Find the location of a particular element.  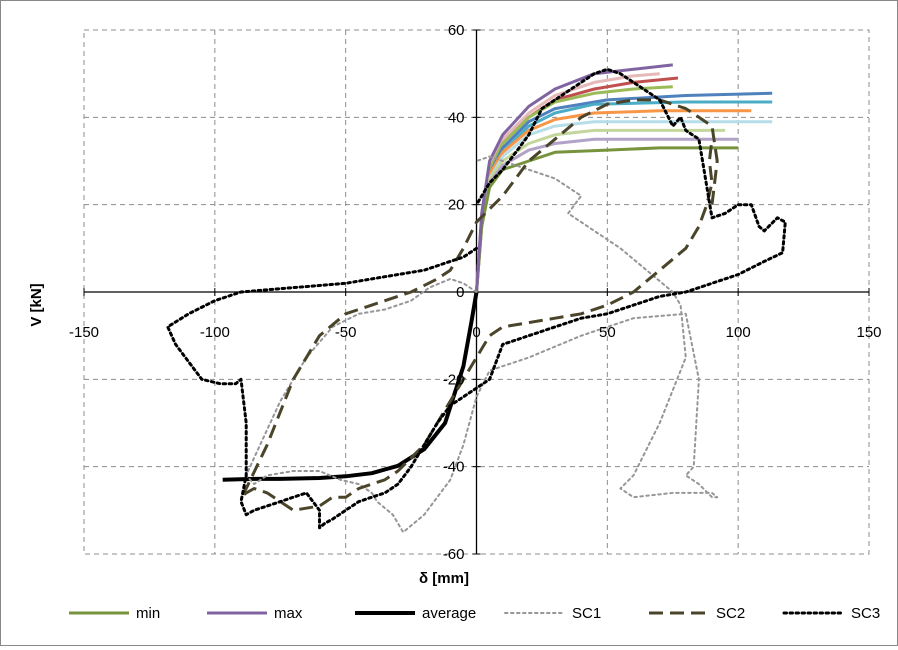

series-max is located at coordinates (574, 178).